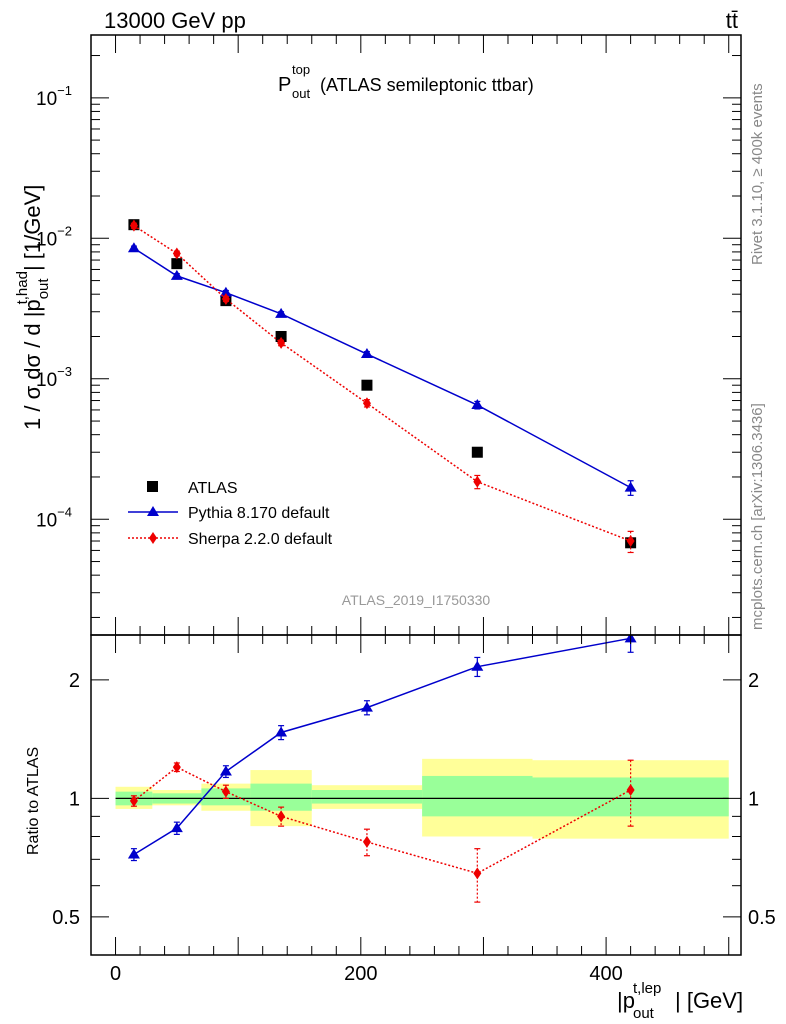 This screenshot has width=786, height=1024. What do you see at coordinates (416, 600) in the screenshot?
I see `analysis-watermark: ATLAS_2019_I1750330` at bounding box center [416, 600].